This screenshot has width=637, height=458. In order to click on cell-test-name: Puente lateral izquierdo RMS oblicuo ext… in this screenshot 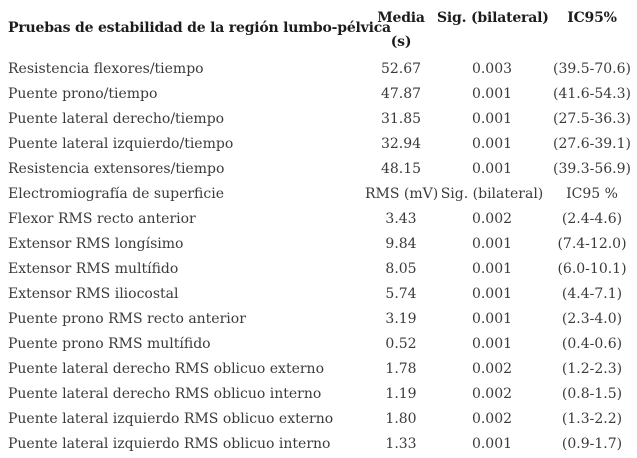, I will do `click(171, 418)`.